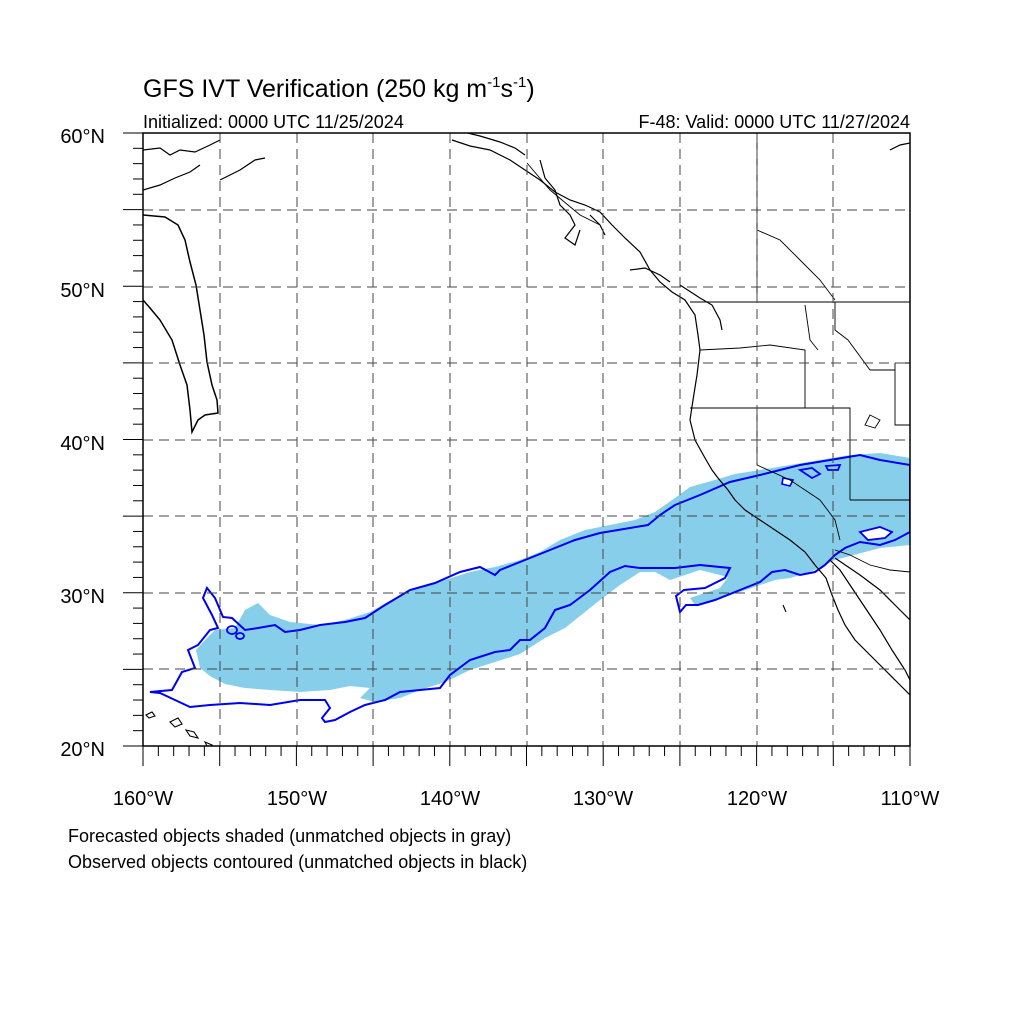 The width and height of the screenshot is (1024, 1024). I want to click on lon-label-150w: 150°W, so click(297, 799).